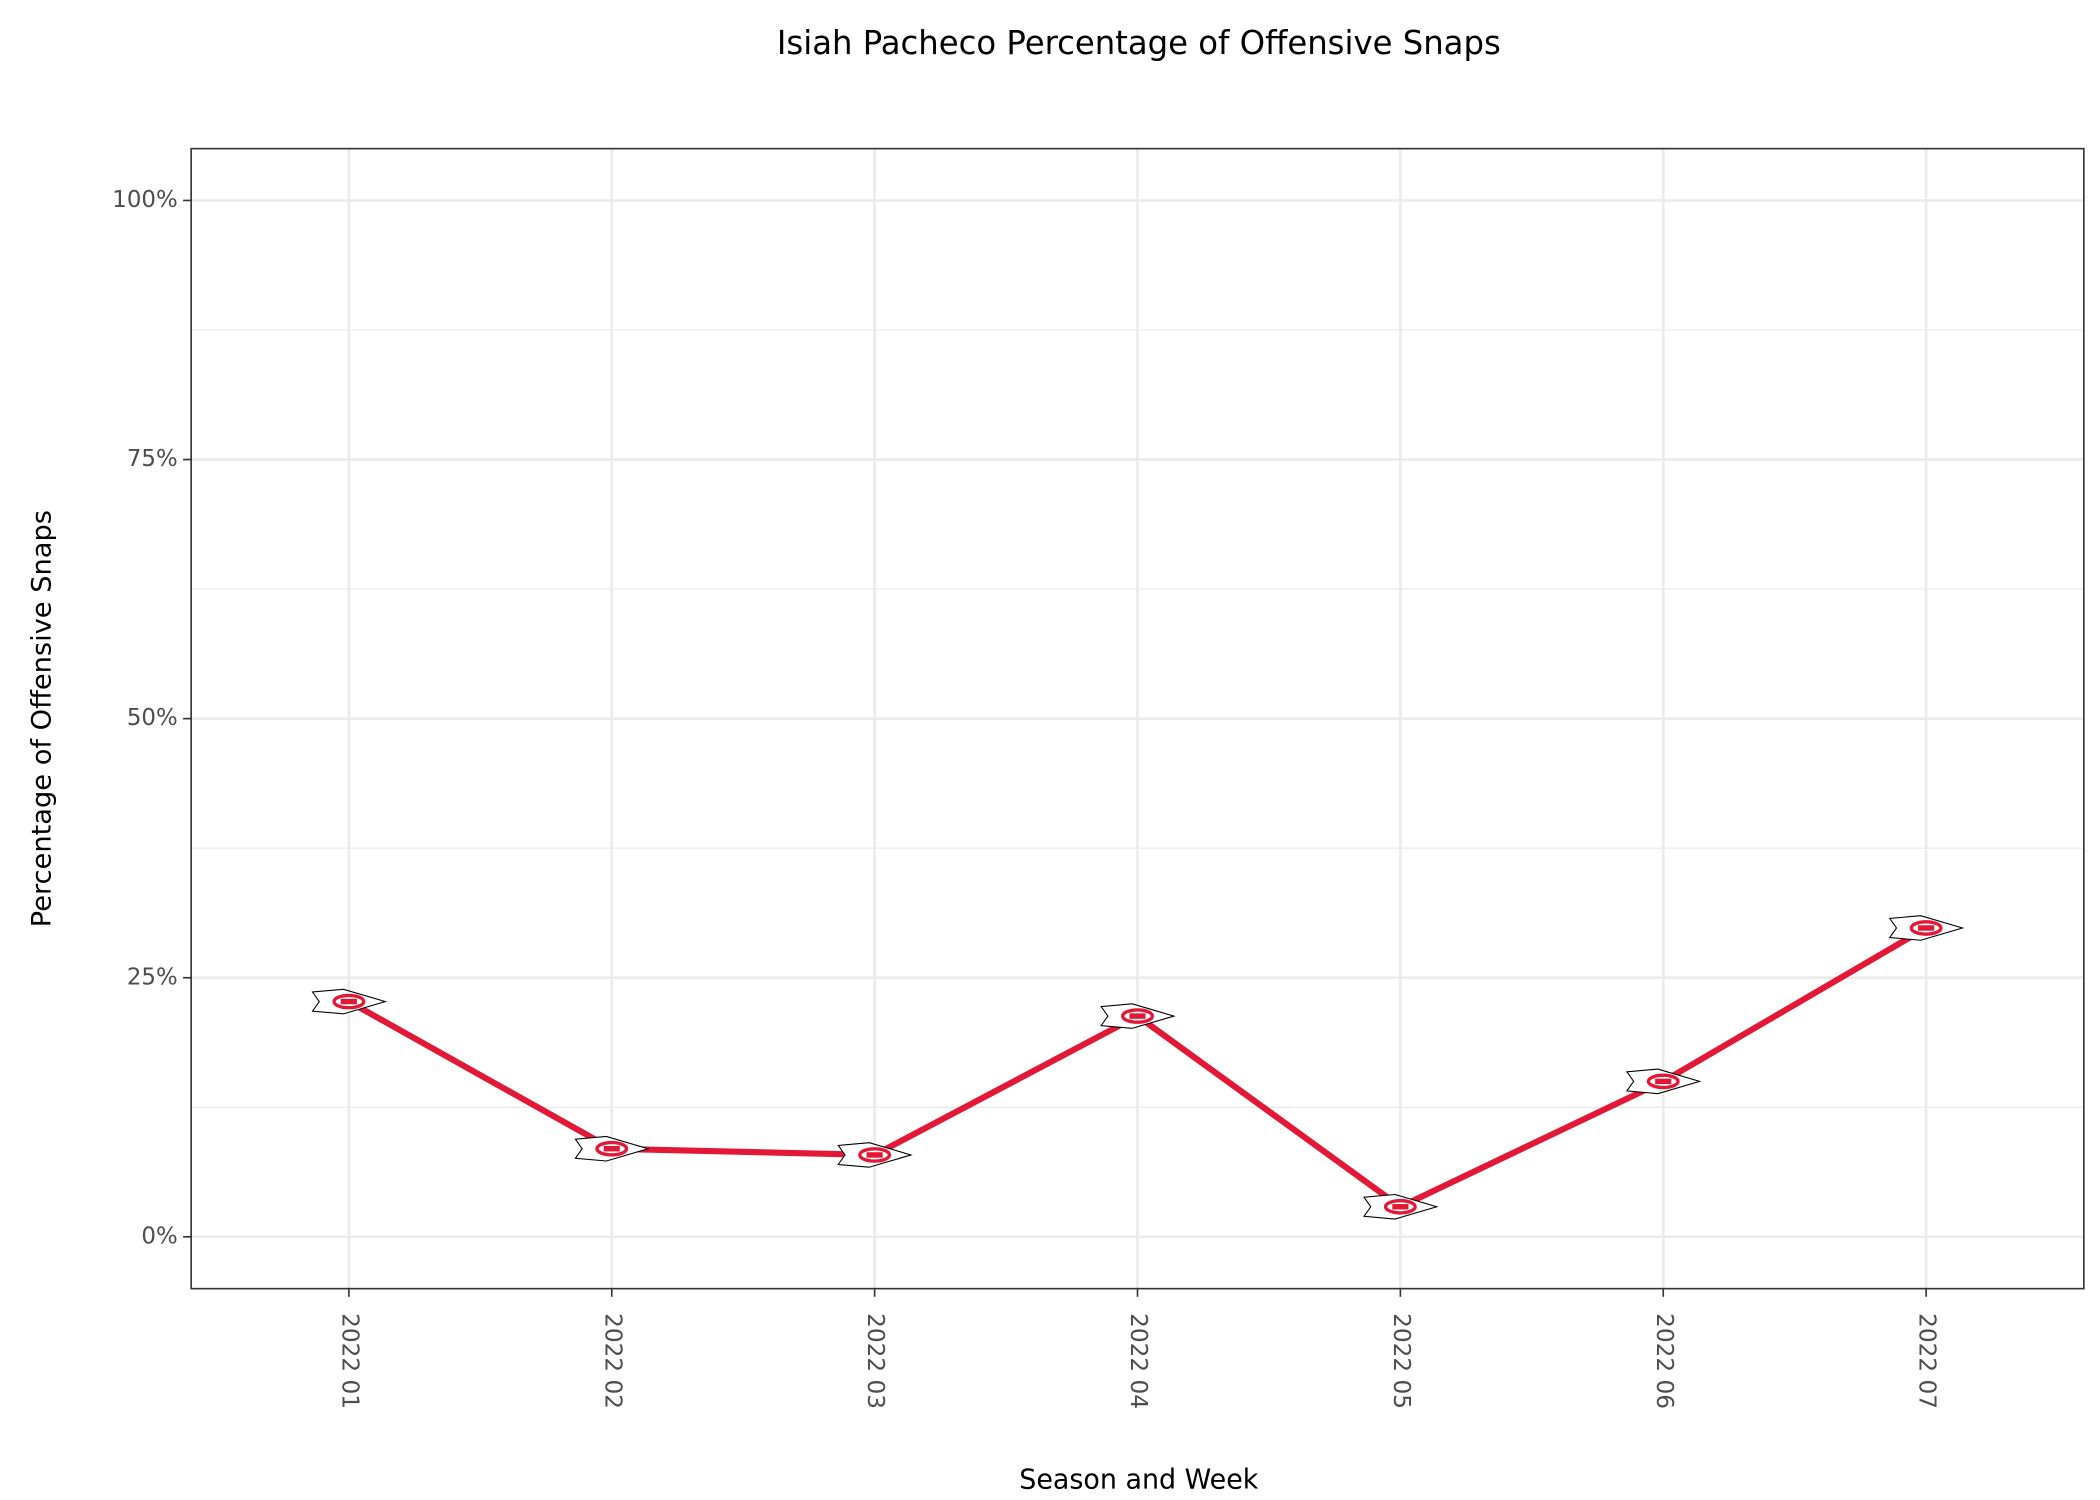 The image size is (2100, 1500). Describe the element at coordinates (152, 459) in the screenshot. I see `y-tick-label: 75%` at that location.